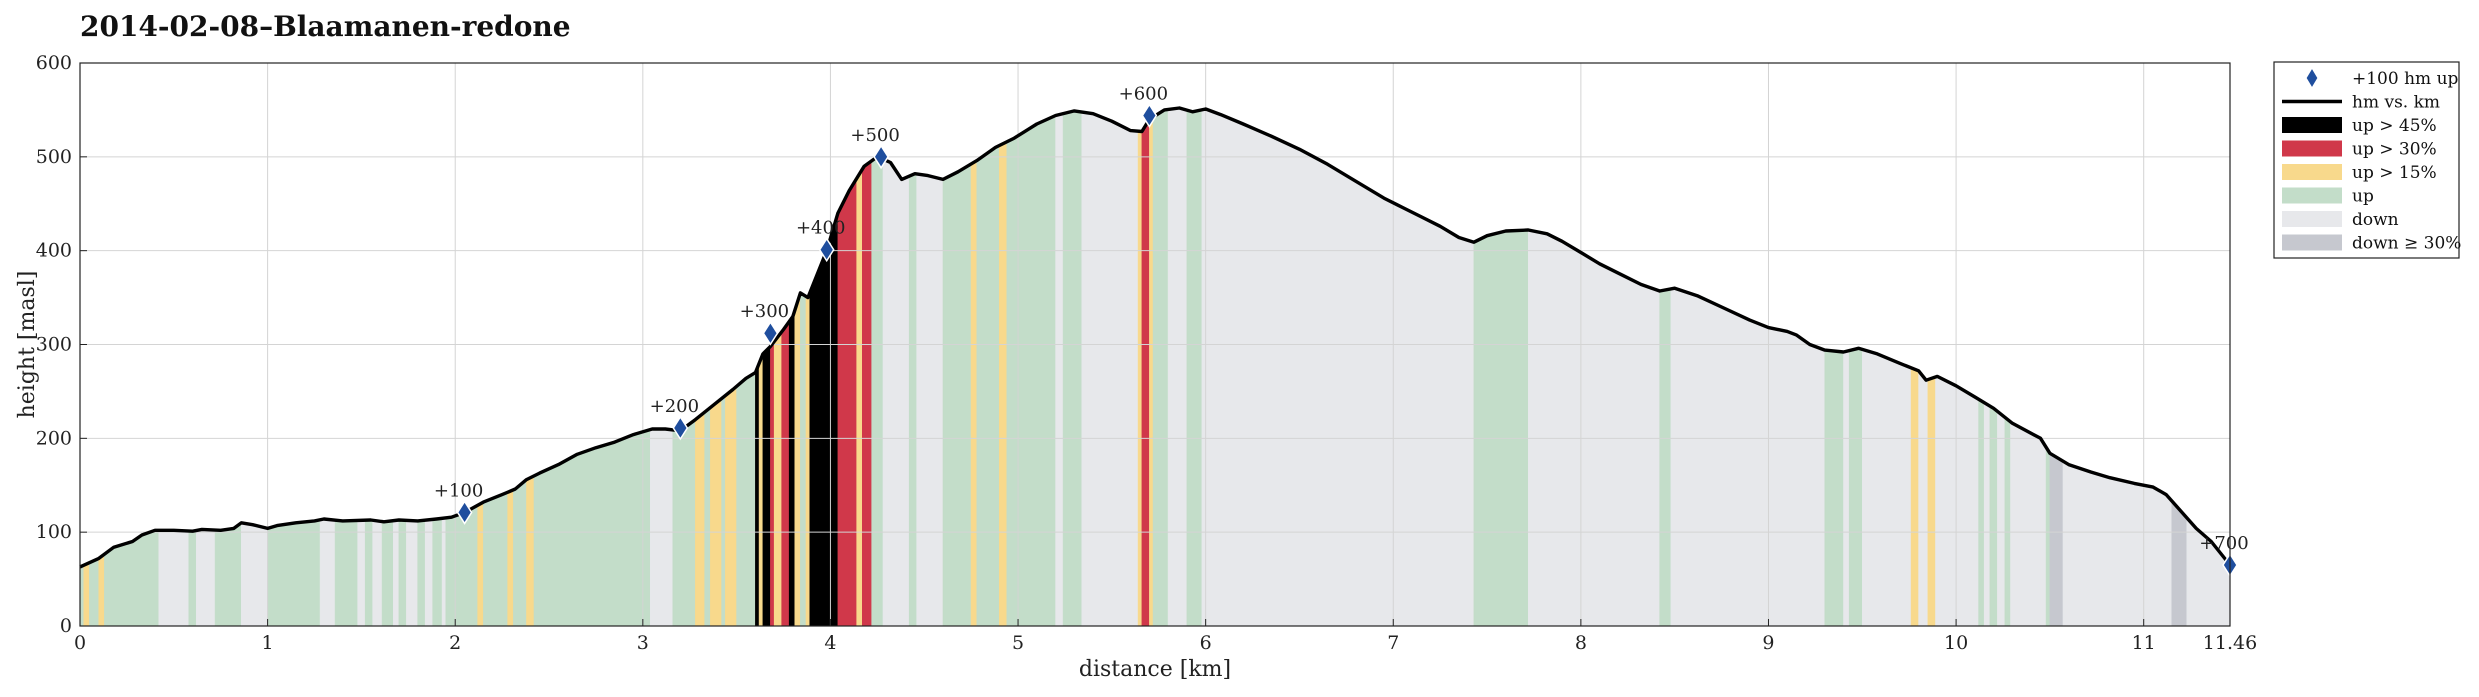 This screenshot has height=697, width=2479. Describe the element at coordinates (325, 26) in the screenshot. I see `chart-title: 2014-02-08–Blaamanen-redone` at that location.